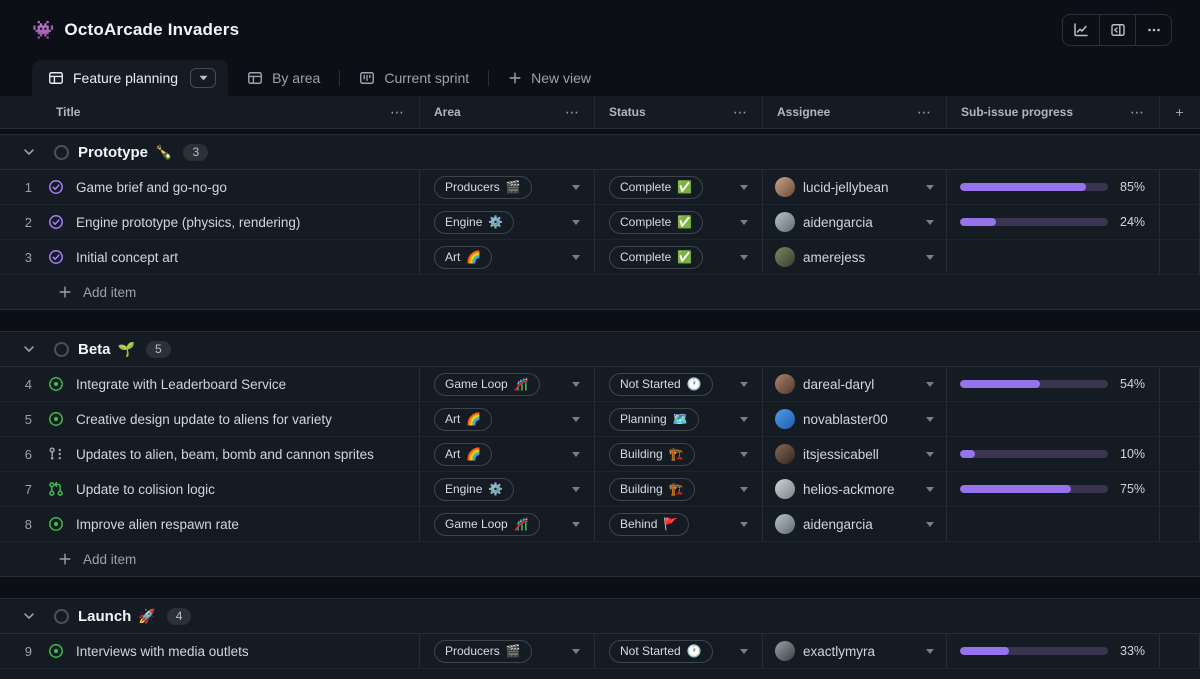 This screenshot has width=1200, height=679. Describe the element at coordinates (561, 78) in the screenshot. I see `tab-label: New view` at that location.